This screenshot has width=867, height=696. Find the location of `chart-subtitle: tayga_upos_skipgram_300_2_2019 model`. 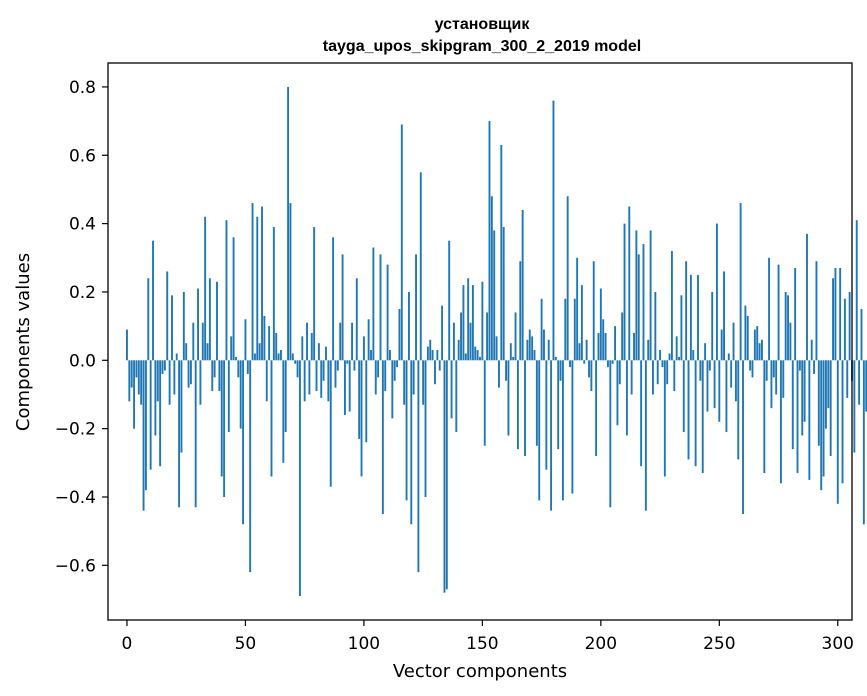

chart-subtitle: tayga_upos_skipgram_300_2_2019 model is located at coordinates (482, 46).